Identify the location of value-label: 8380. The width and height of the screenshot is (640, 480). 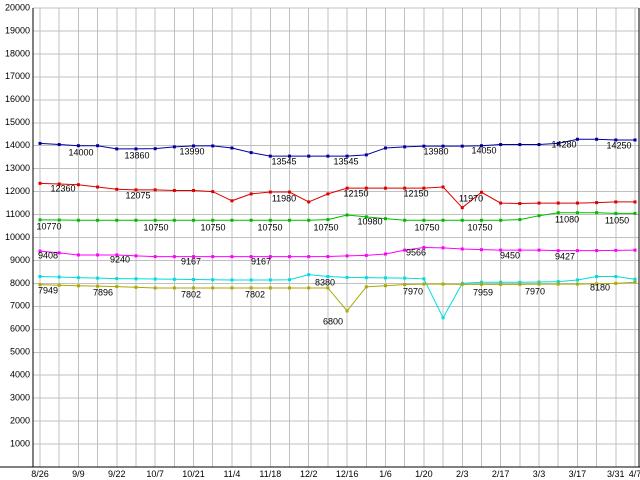
(325, 282).